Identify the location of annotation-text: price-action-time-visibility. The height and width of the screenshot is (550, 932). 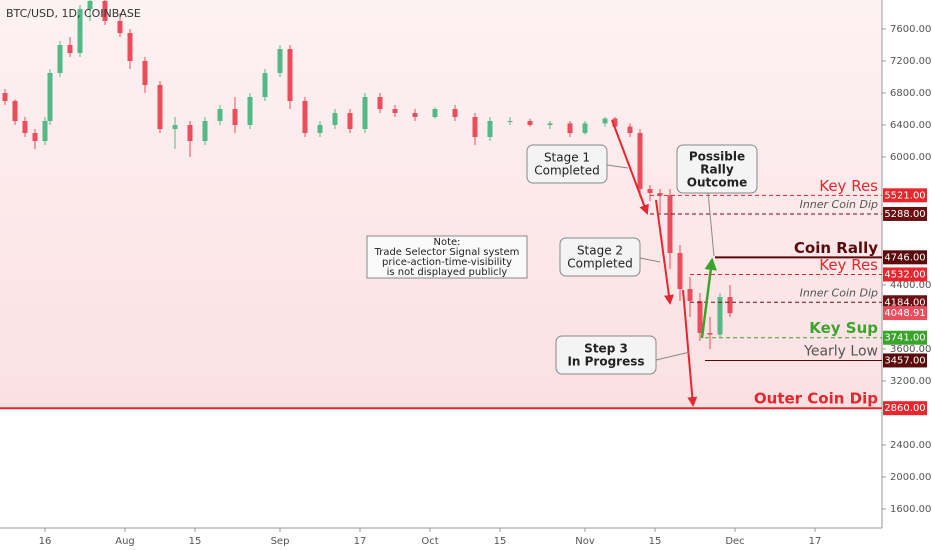
(447, 262).